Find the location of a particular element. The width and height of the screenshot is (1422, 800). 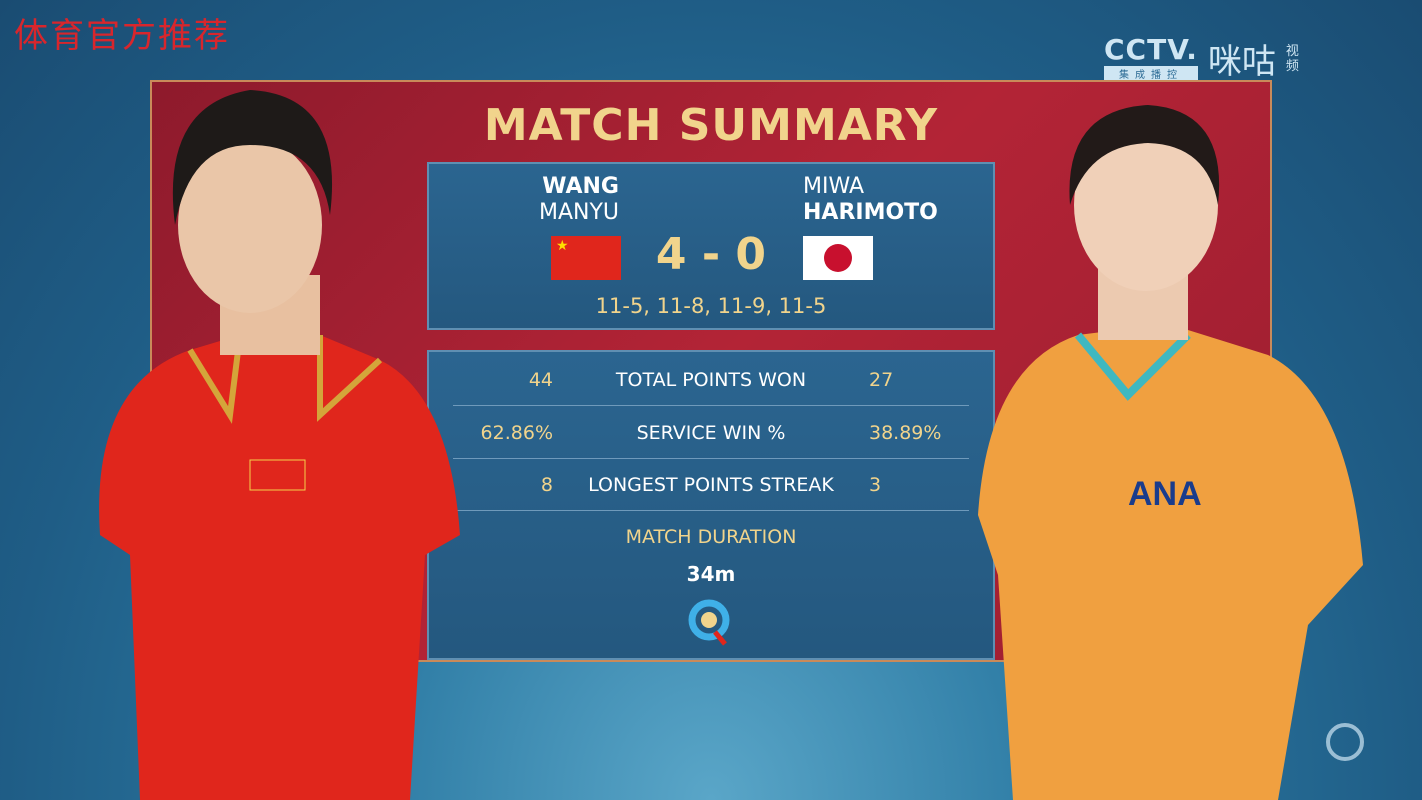

player2-name: MIWA HARIMOTO is located at coordinates (870, 200).